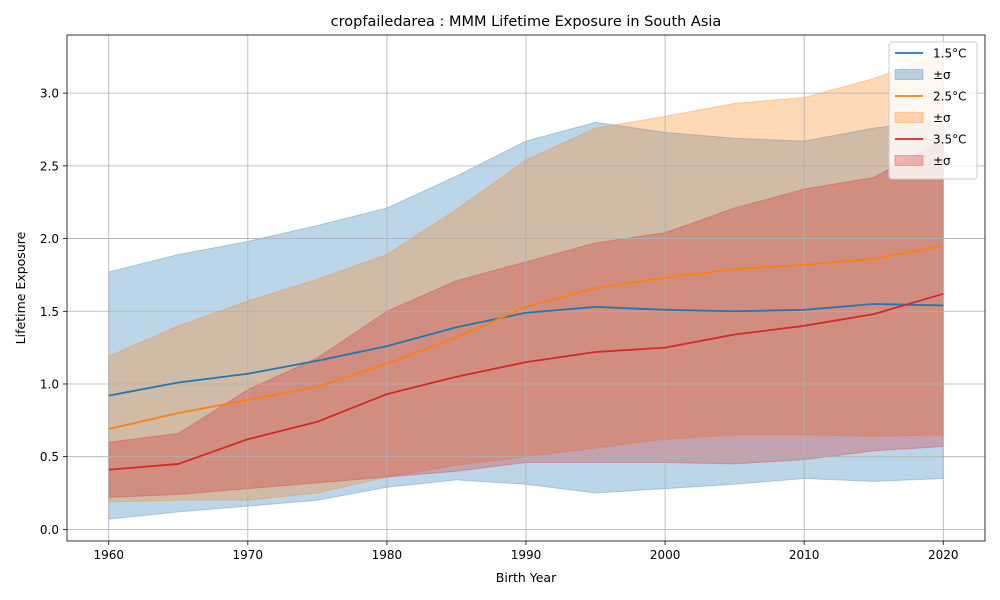 This screenshot has height=600, width=1000. I want to click on y-tick-label: 3.0, so click(49, 94).